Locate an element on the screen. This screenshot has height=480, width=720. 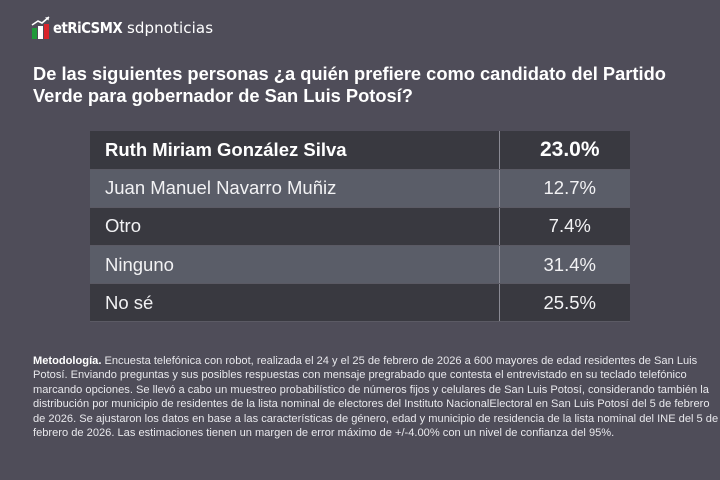
option-percentage: 25.5% is located at coordinates (564, 303).